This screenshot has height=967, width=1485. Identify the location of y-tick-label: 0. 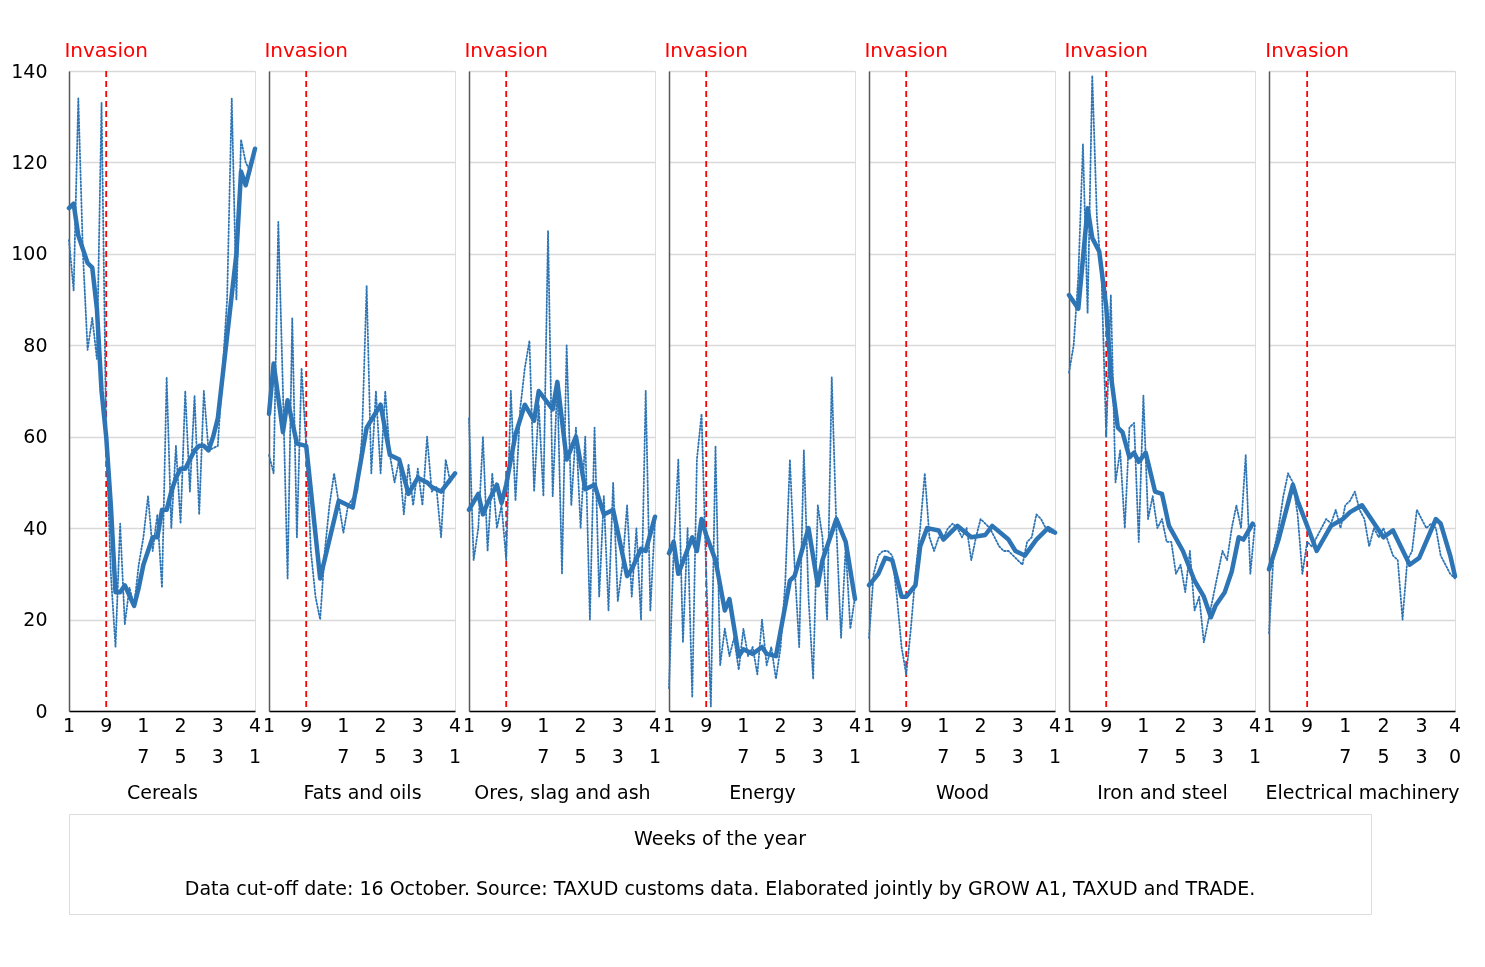
(41, 710).